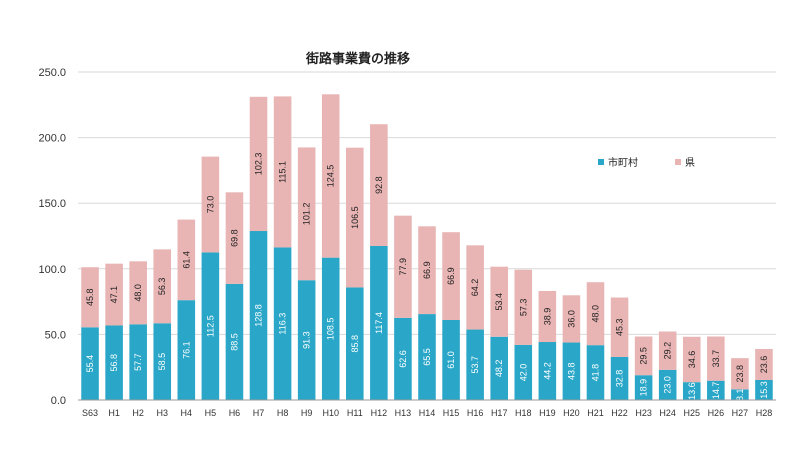 This screenshot has width=806, height=467. I want to click on bar-prefecture-H19, so click(547, 316).